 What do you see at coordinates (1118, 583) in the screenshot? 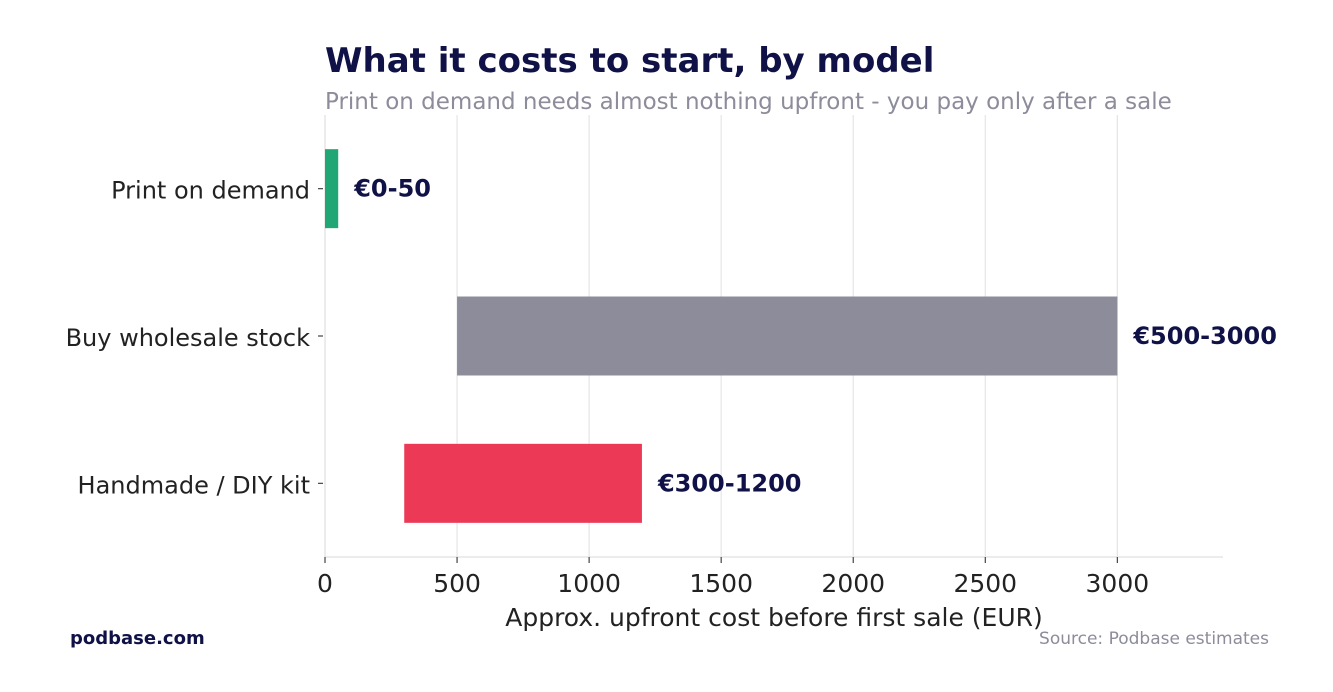
I see `x-tick-label: 3000` at bounding box center [1118, 583].